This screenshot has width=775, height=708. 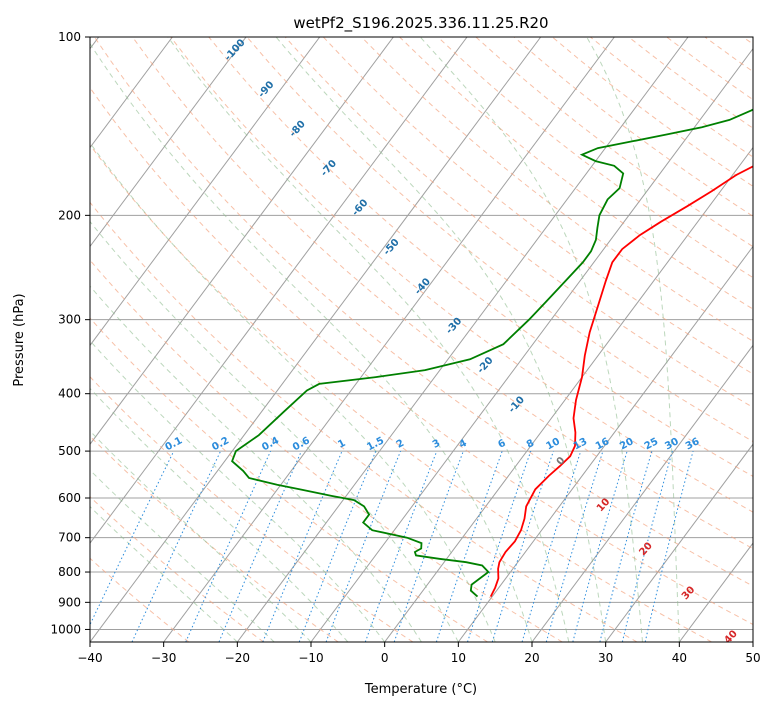 I want to click on y-tick-label: 600, so click(x=69, y=498).